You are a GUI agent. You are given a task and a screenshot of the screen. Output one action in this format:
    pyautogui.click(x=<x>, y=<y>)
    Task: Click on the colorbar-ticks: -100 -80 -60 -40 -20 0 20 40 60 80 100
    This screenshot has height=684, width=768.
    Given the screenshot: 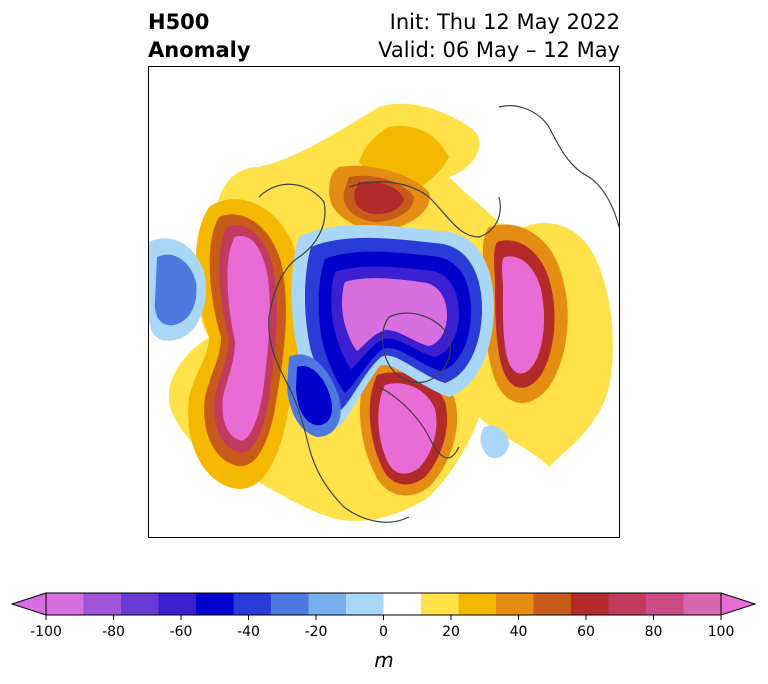 What is the action you would take?
    pyautogui.click(x=382, y=627)
    